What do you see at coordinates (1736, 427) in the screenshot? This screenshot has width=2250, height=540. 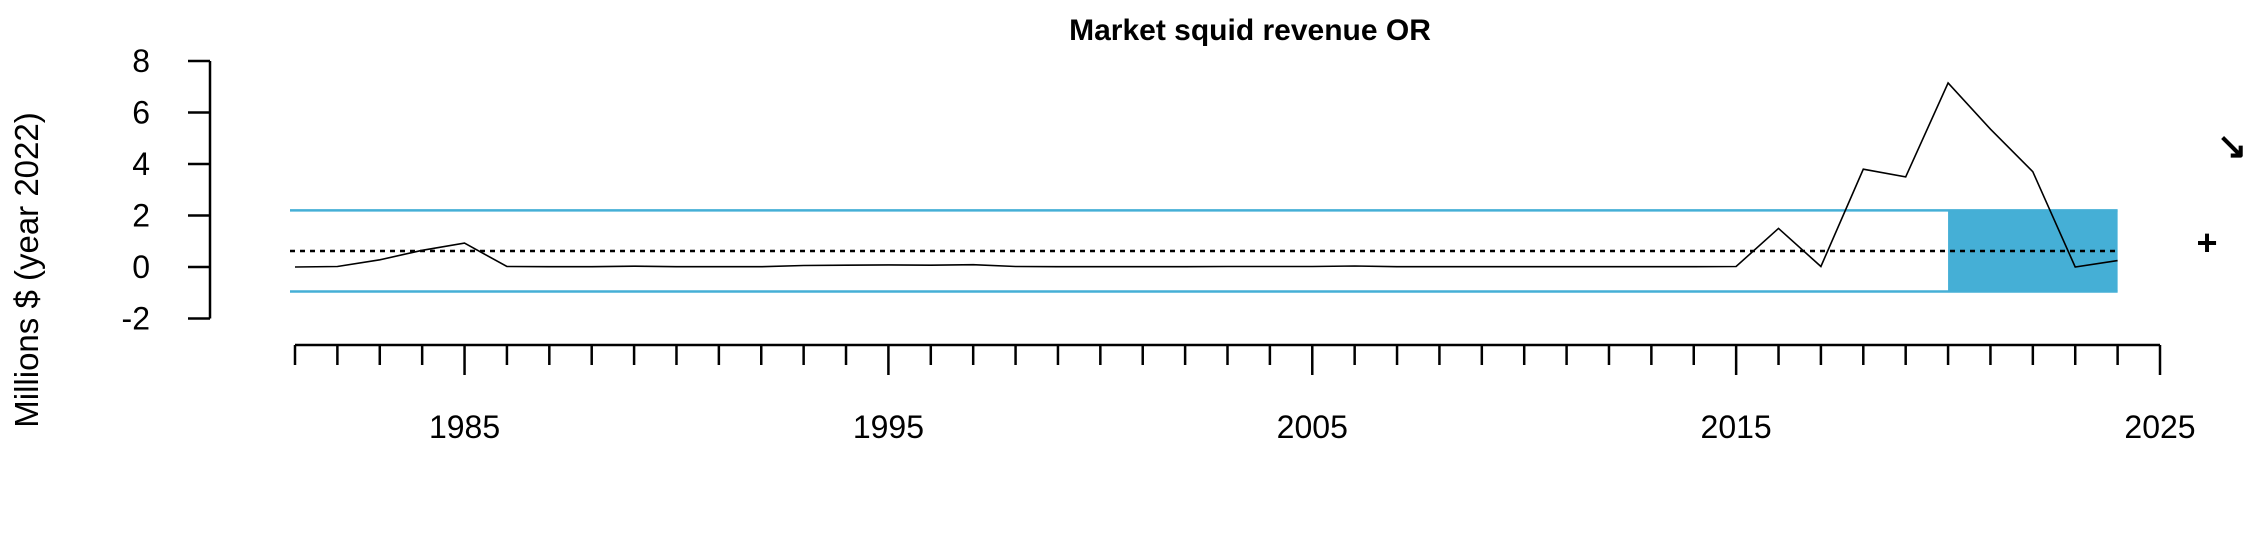 I see `x-tick-label: 2015` at bounding box center [1736, 427].